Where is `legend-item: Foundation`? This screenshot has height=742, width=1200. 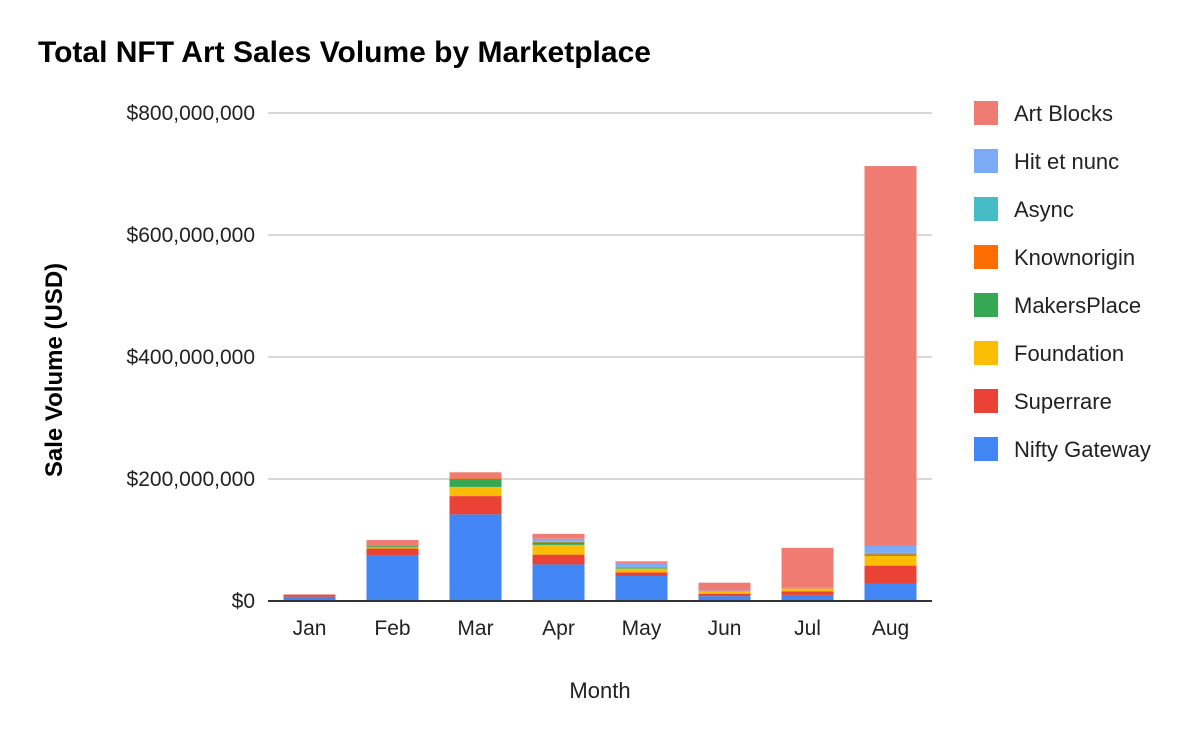
legend-item: Foundation is located at coordinates (1049, 353).